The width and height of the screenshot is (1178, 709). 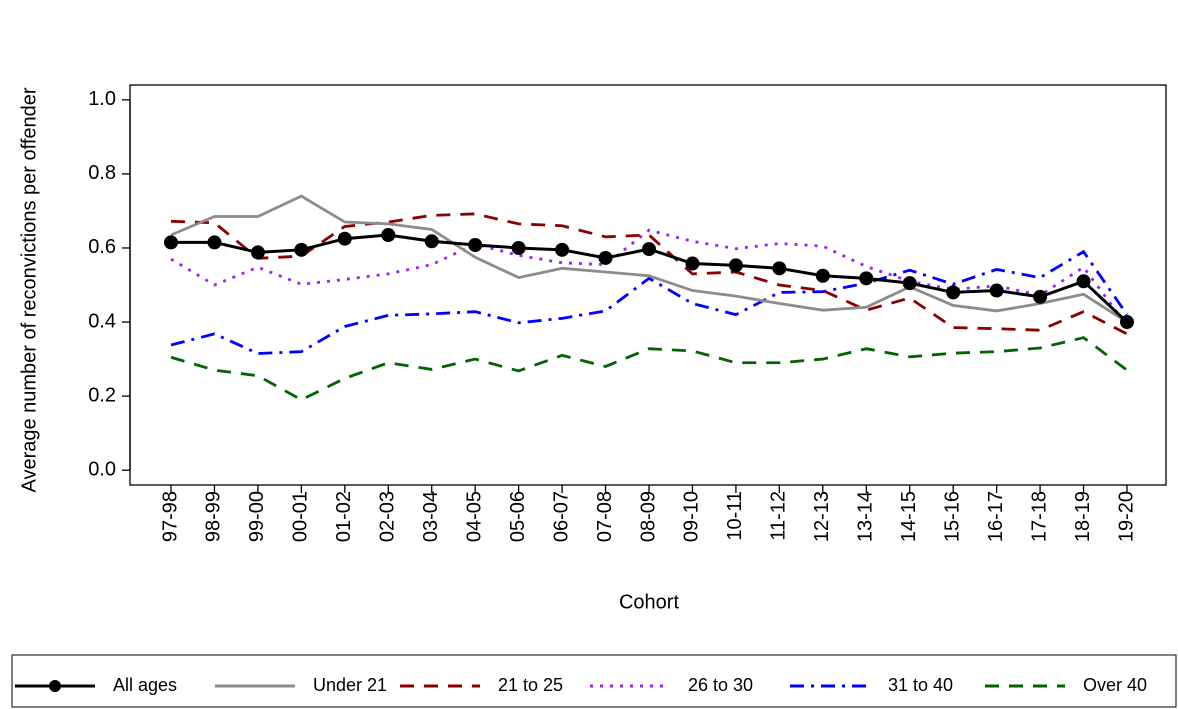 I want to click on x-tick-label: 00-01, so click(x=301, y=516).